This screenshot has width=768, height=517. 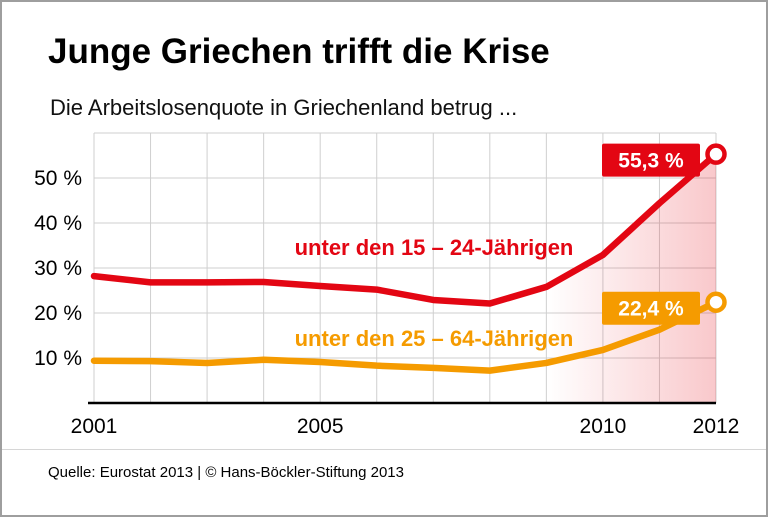 I want to click on y-tick-label: 40 %, so click(x=58, y=223).